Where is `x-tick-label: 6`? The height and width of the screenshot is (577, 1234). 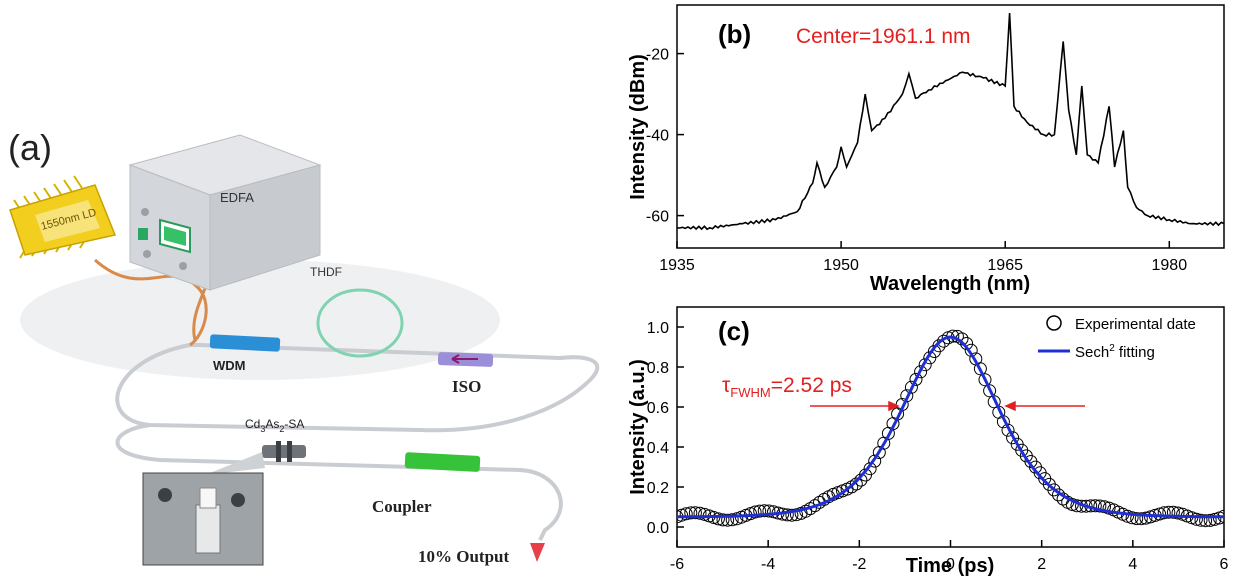 x-tick-label: 6 is located at coordinates (1224, 564).